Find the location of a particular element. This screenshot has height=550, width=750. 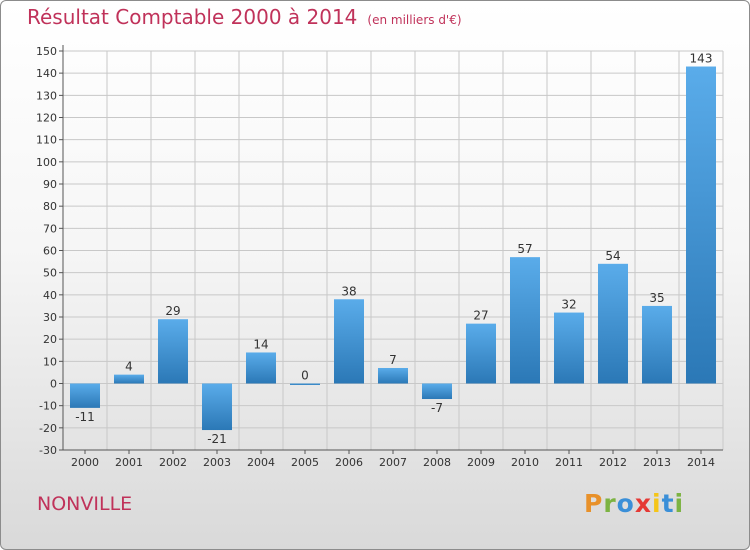

data-label: 29 is located at coordinates (172, 311).